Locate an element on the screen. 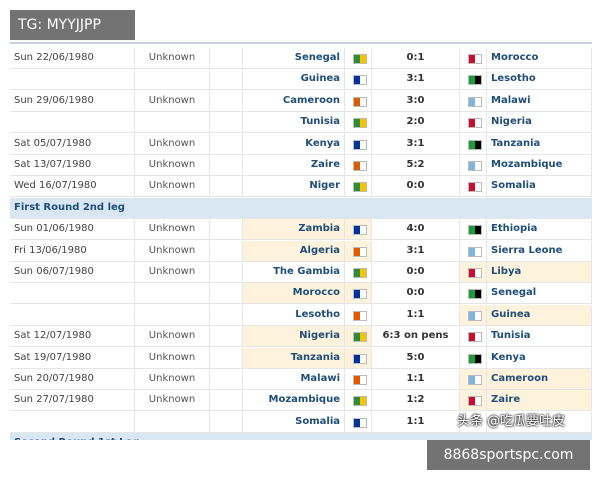  away-team: Mozambique is located at coordinates (539, 165).